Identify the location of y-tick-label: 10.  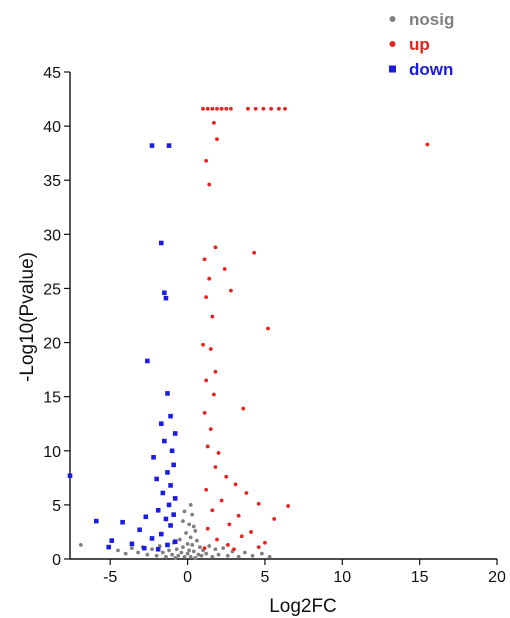
(52, 452).